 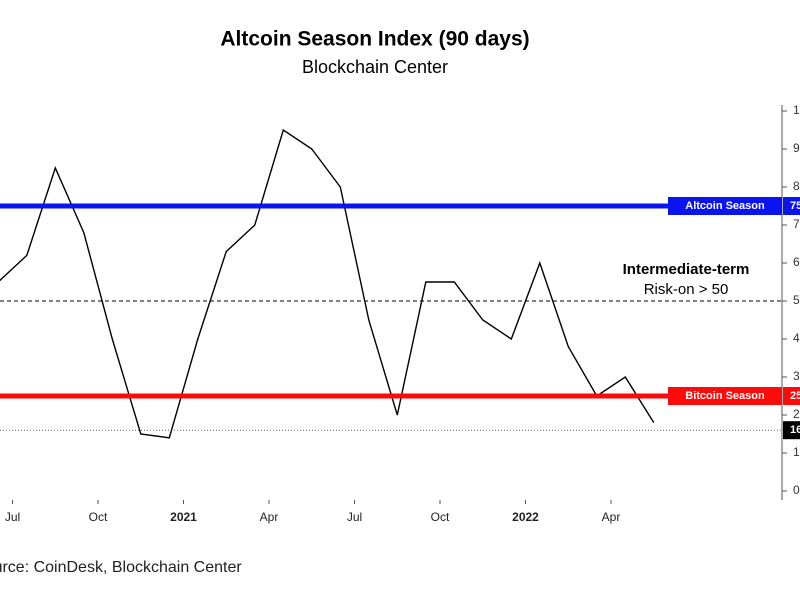 What do you see at coordinates (796, 338) in the screenshot?
I see `y-tick-label: 40` at bounding box center [796, 338].